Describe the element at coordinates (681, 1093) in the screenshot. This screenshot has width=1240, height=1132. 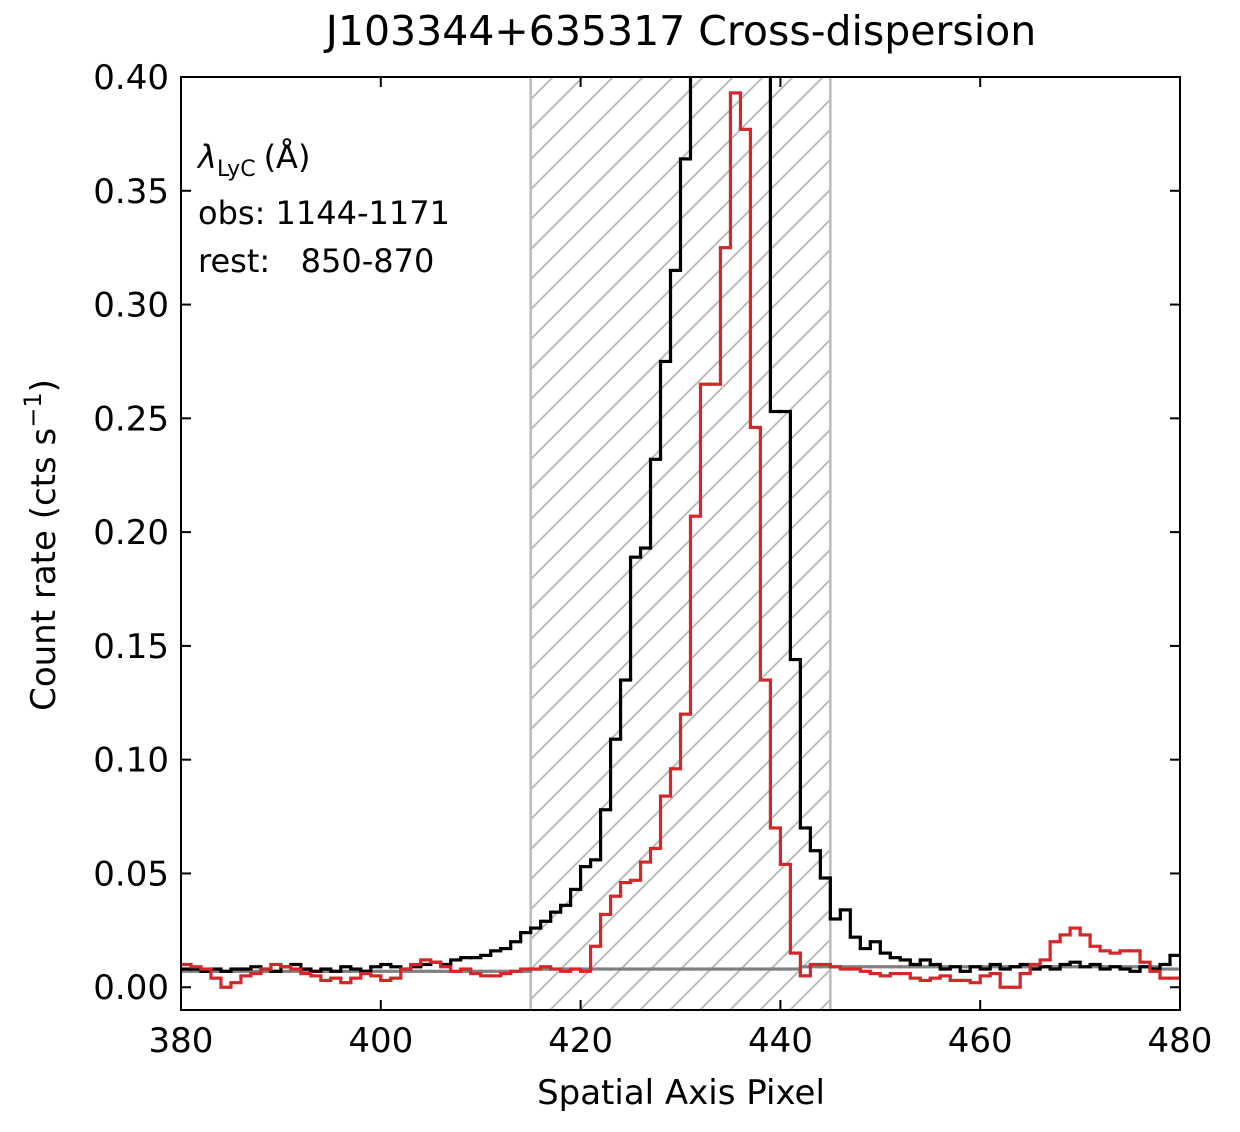
I see `x-axis-label: Spatial Axis Pixel` at that location.